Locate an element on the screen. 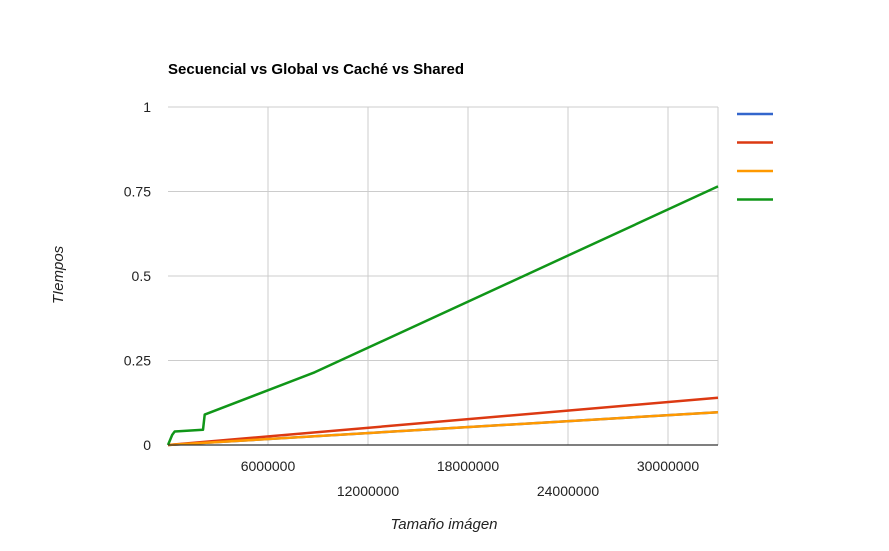 Image resolution: width=889 pixels, height=551 pixels. y-tick-label: 1 is located at coordinates (147, 107).